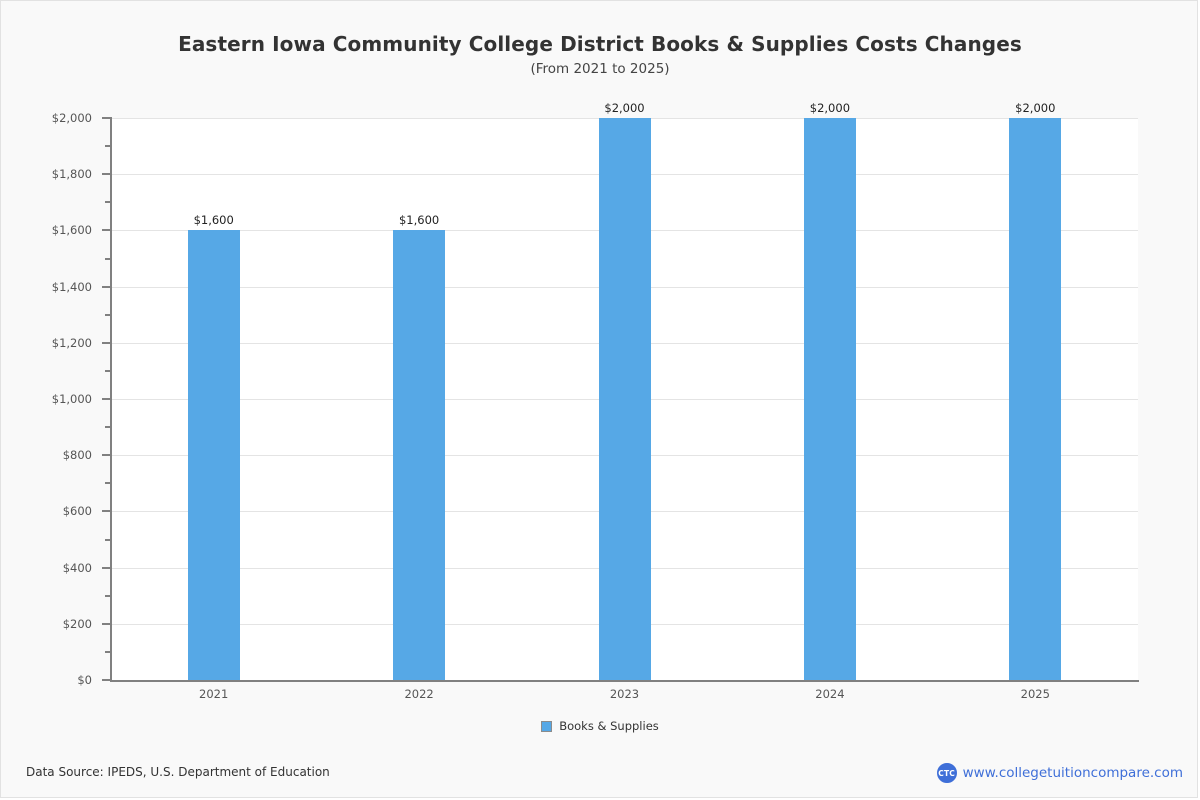 The width and height of the screenshot is (1200, 800). I want to click on y-axis-label: $1,600, so click(71, 230).